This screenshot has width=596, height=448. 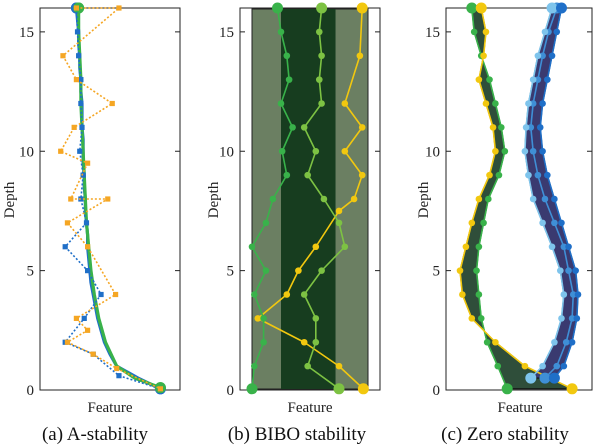 I want to click on ytick-label: 5, so click(x=231, y=272).